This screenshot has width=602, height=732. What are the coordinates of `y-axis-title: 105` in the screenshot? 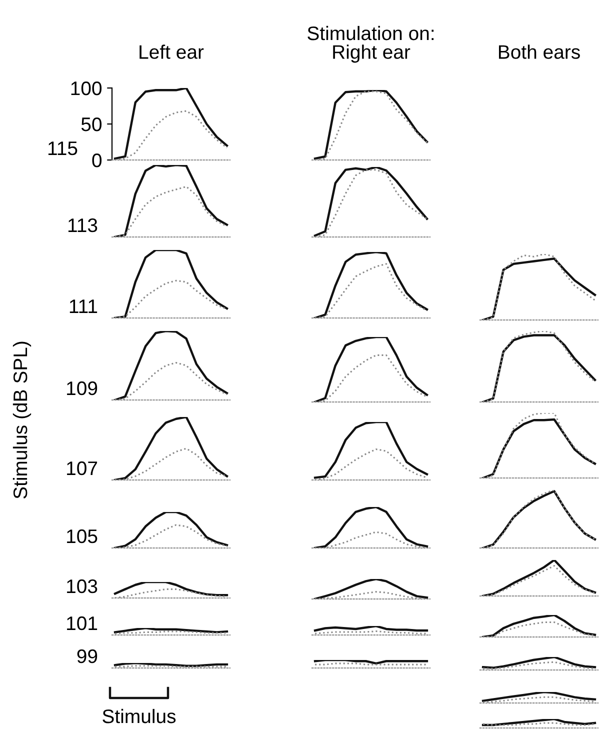 It's located at (82, 536).